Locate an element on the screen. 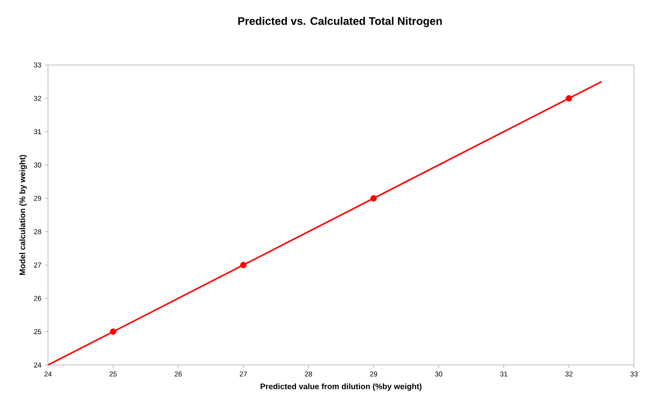  chart-title: Predicted vs. Calculated Total Nitrogen is located at coordinates (340, 22).